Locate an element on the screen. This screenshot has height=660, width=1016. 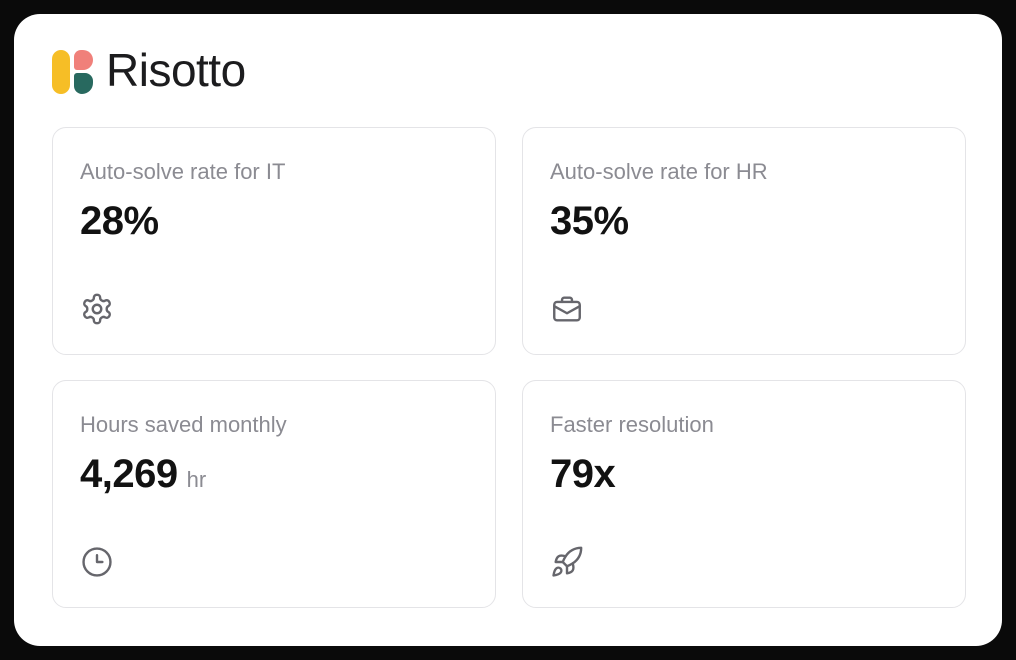
logo-teal-shape is located at coordinates (83, 83).